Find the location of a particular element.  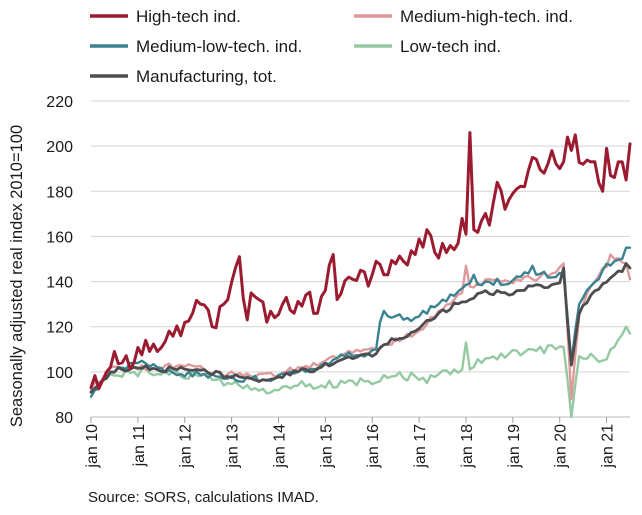

legend-item: Medium-low-tech. ind. is located at coordinates (196, 46).